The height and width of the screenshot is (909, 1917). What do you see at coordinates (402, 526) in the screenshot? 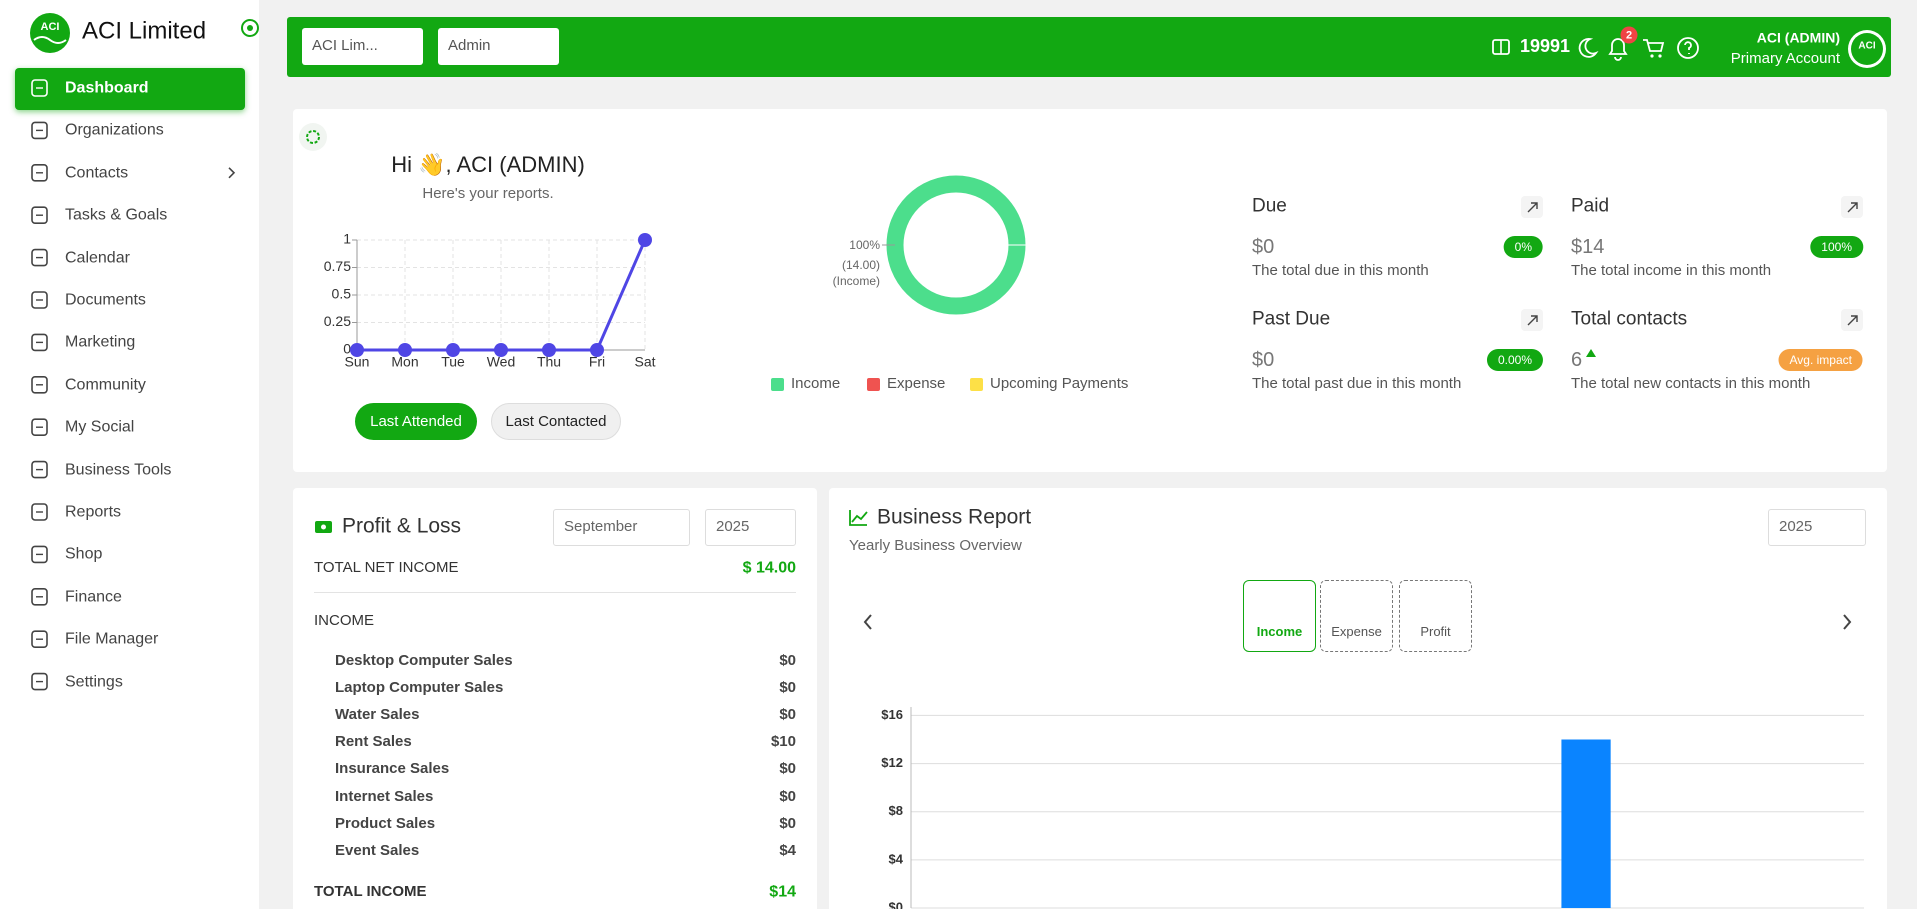
I see `card-title: Profit & Loss` at bounding box center [402, 526].